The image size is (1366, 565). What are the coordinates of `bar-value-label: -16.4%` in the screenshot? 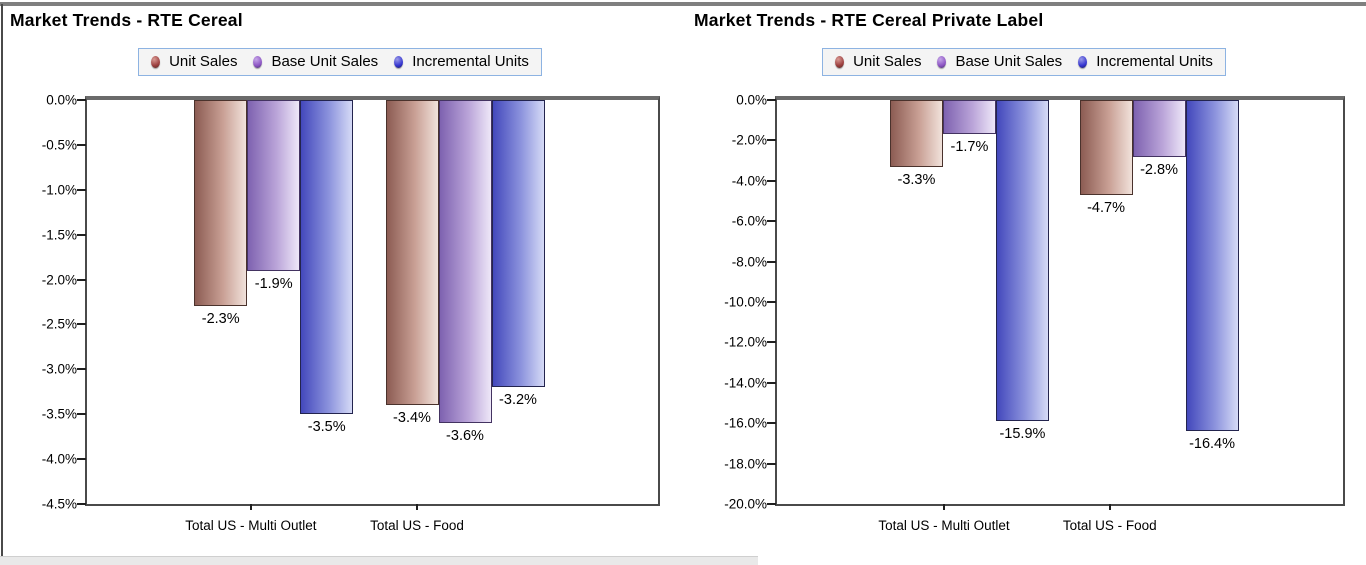 It's located at (1212, 444).